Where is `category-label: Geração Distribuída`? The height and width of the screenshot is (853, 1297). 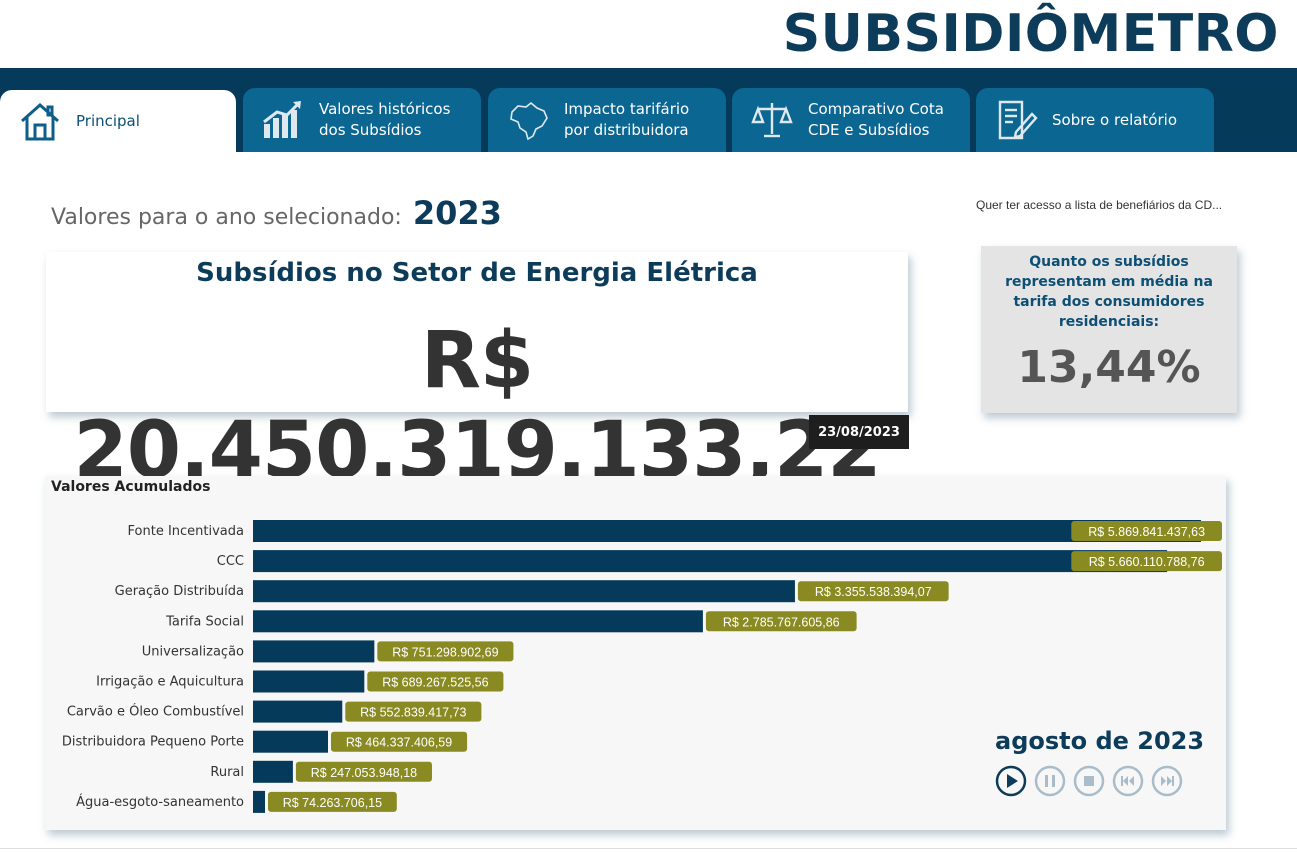 category-label: Geração Distribuída is located at coordinates (179, 591).